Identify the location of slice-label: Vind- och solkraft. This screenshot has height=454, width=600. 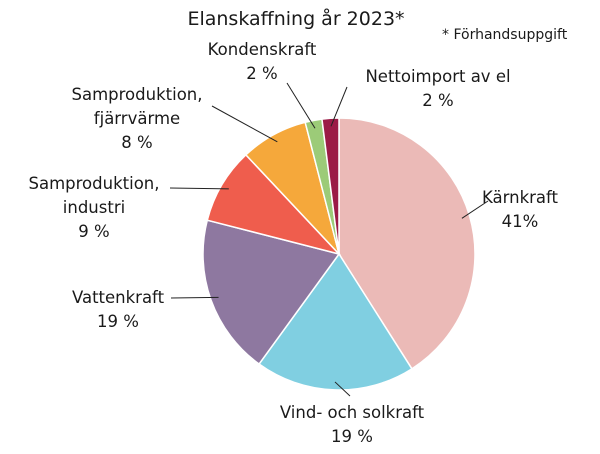
(352, 412).